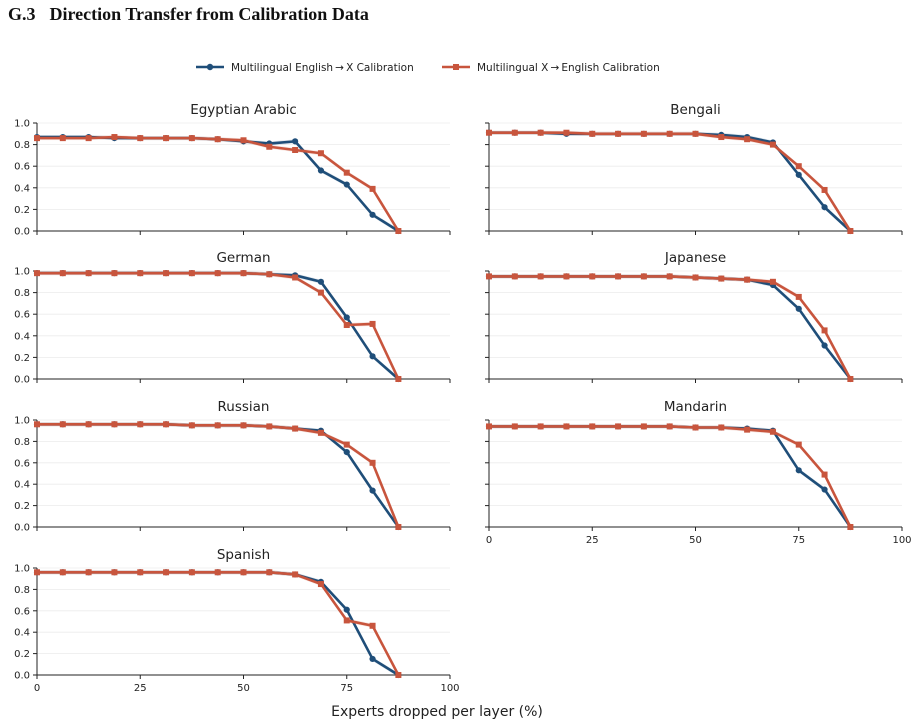 The image size is (917, 728). Describe the element at coordinates (210, 67) in the screenshot. I see `legend-marker` at that location.